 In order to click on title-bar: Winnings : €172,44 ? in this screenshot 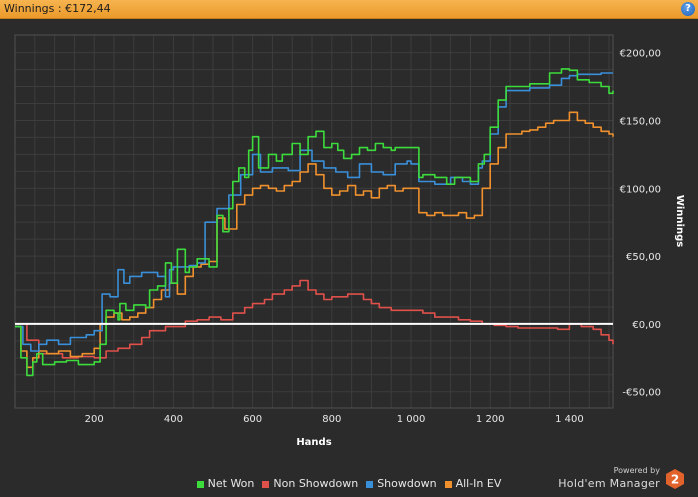, I will do `click(349, 9)`.